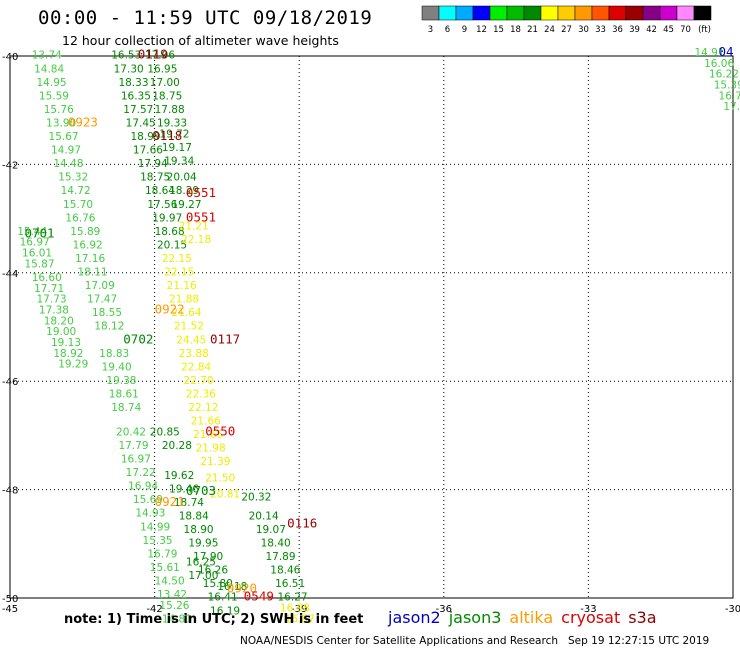 The height and width of the screenshot is (650, 740). Describe the element at coordinates (170, 110) in the screenshot. I see `wave-height-value: 17.88` at that location.